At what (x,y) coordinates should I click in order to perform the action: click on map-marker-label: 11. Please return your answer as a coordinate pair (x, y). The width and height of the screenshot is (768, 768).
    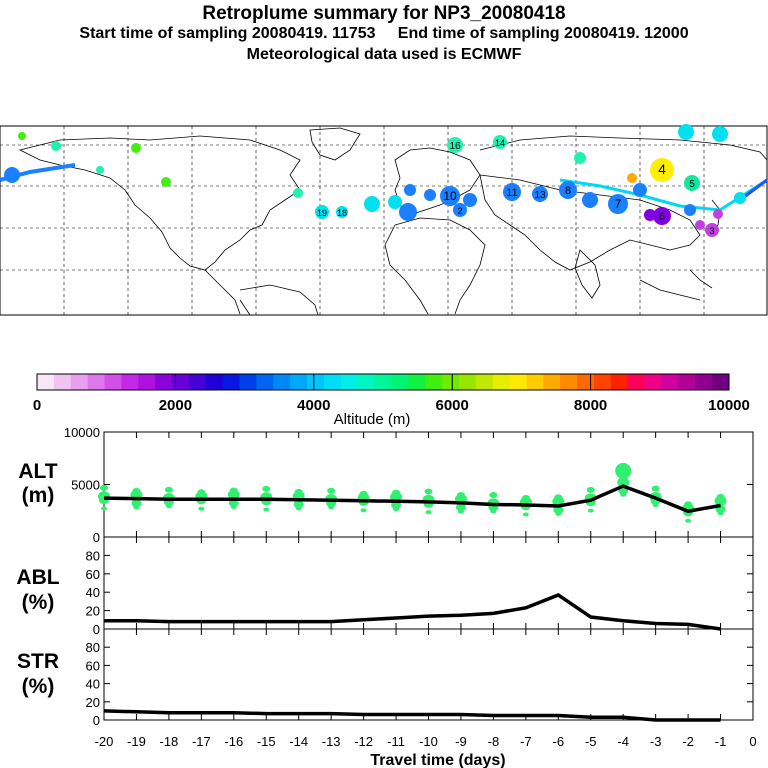
    Looking at the image, I should click on (511, 193).